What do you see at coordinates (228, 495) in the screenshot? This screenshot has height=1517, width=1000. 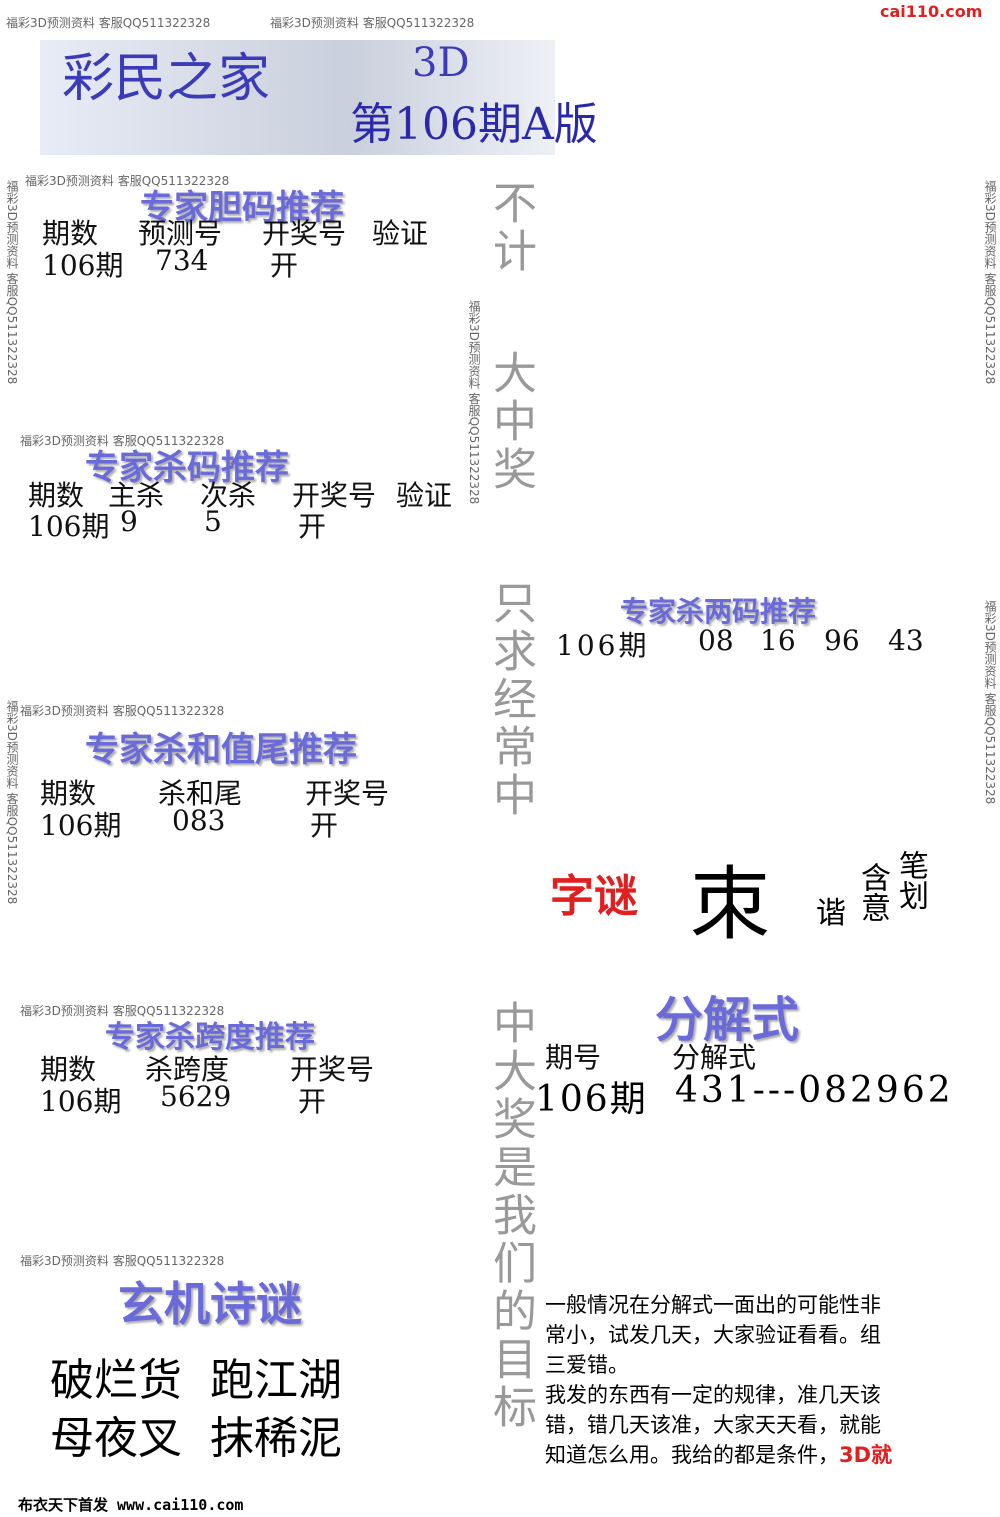 I see `header-cell: 次杀` at bounding box center [228, 495].